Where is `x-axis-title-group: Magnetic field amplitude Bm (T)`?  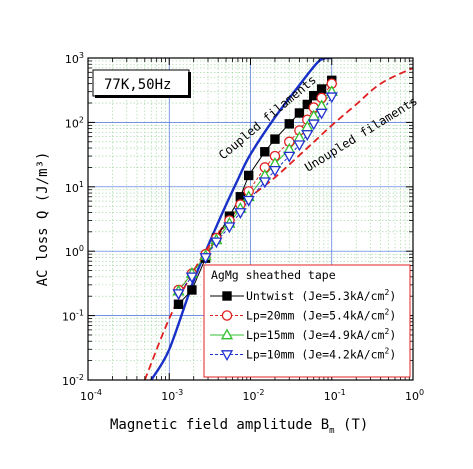
x-axis-title-group: Magnetic field amplitude Bm (T) is located at coordinates (239, 426).